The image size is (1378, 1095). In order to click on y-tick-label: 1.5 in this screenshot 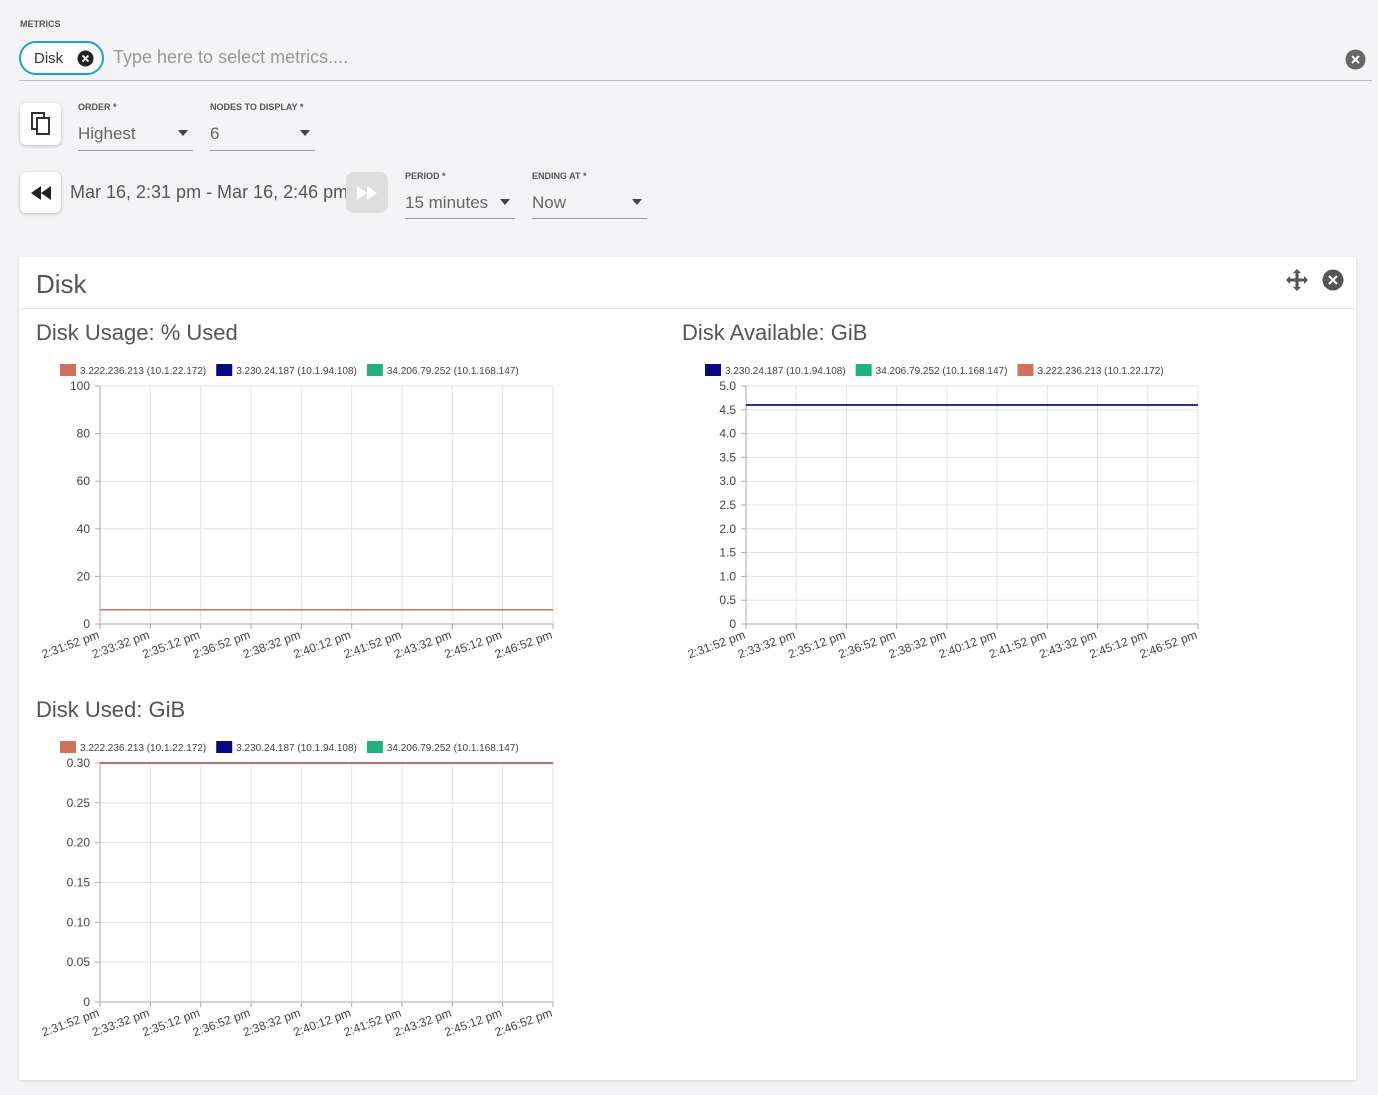, I will do `click(727, 553)`.